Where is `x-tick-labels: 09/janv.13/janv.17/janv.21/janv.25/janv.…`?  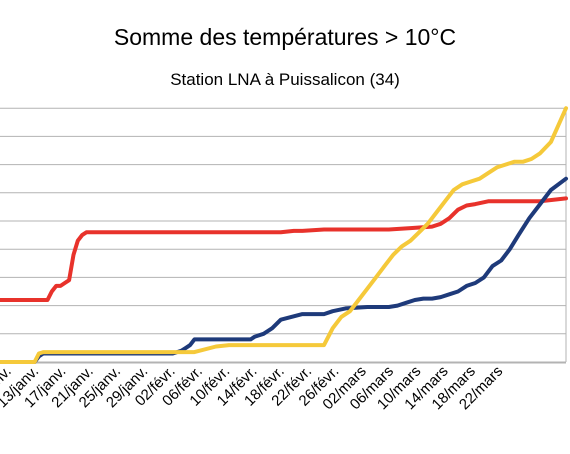 x-tick-labels: 09/janv.13/janv.17/janv.21/janv.25/janv.… is located at coordinates (253, 388).